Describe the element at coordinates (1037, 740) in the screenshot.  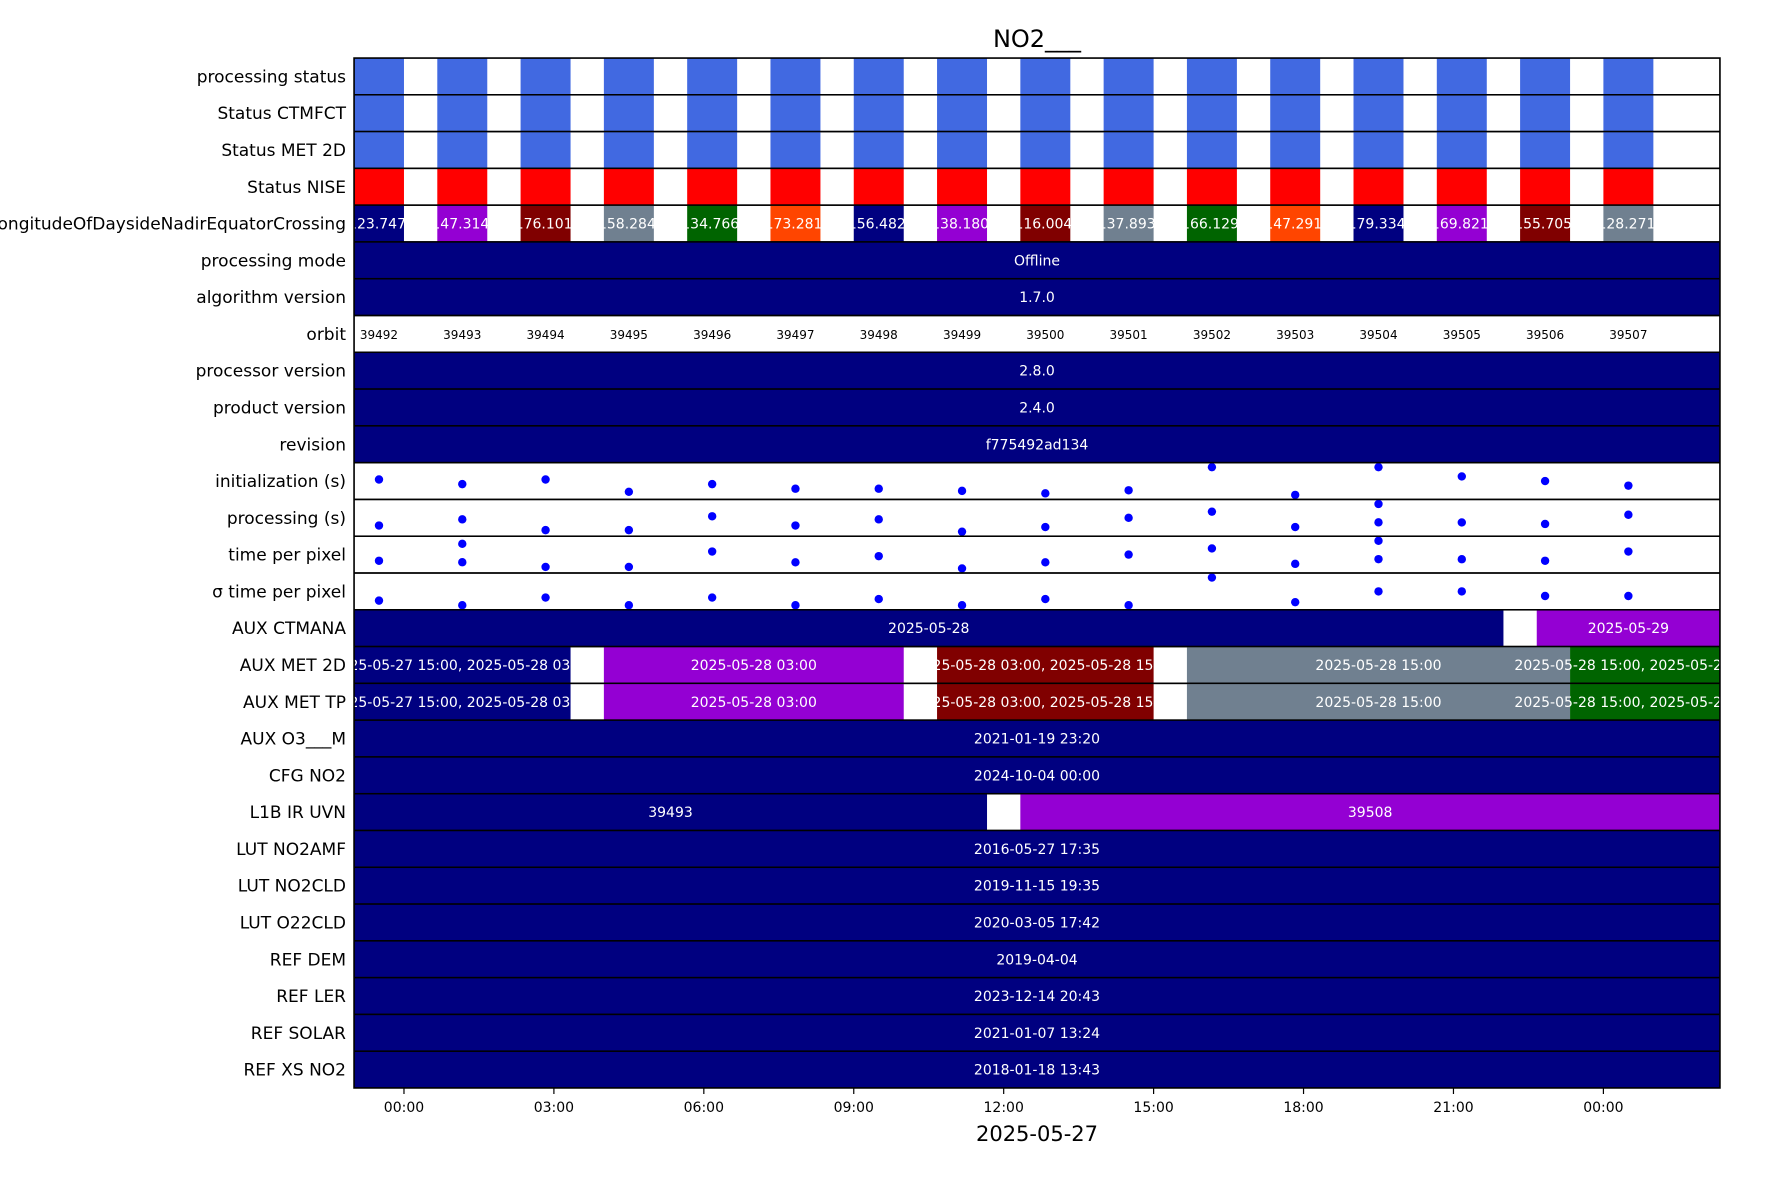
I see `band-label: 2021-01-19 23:20` at that location.